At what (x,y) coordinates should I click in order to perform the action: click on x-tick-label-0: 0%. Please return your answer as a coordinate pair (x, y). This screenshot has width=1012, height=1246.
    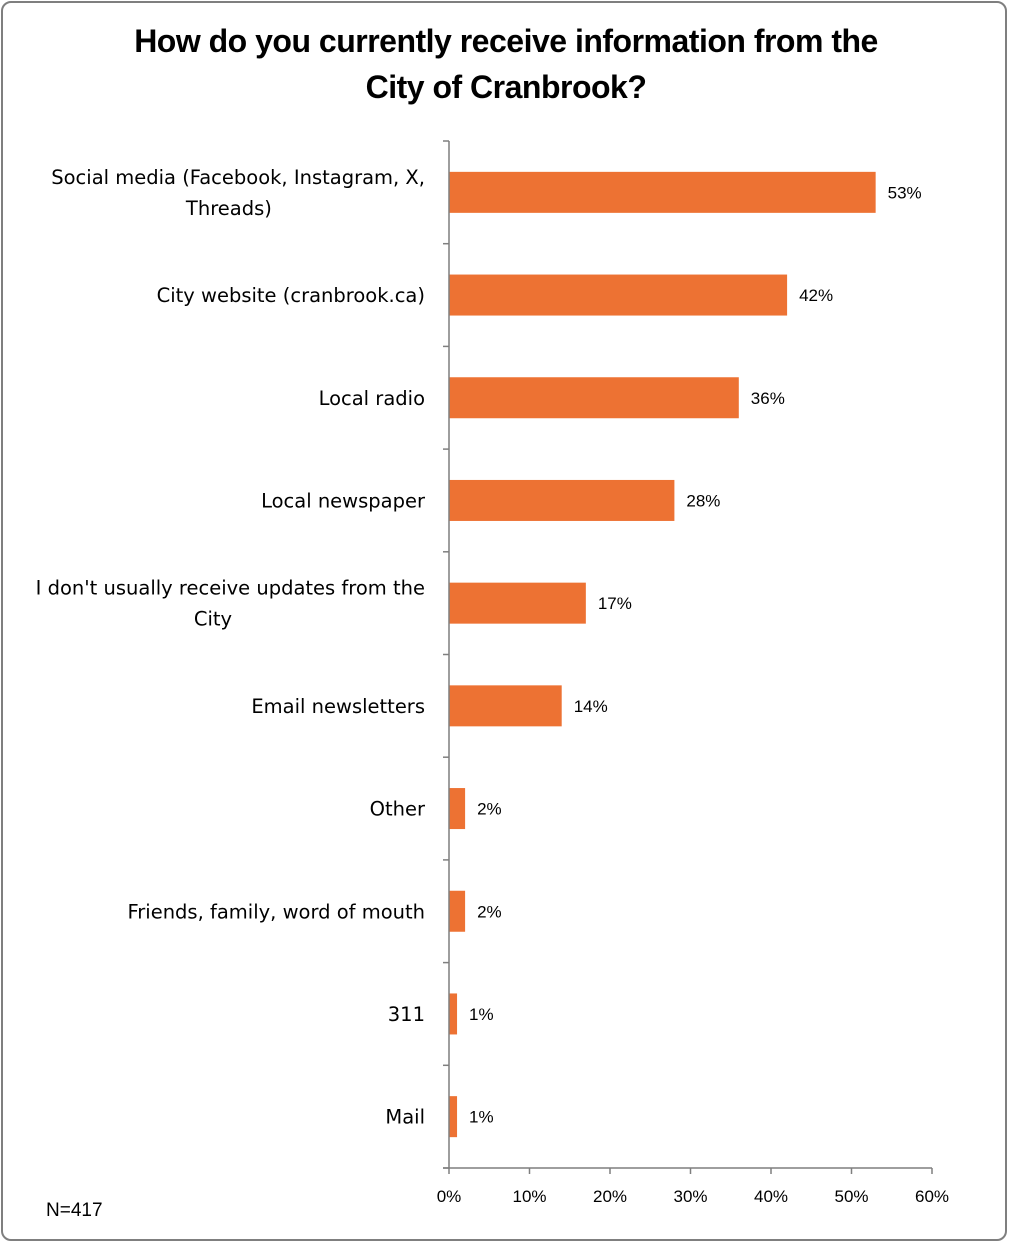
    Looking at the image, I should click on (449, 1196).